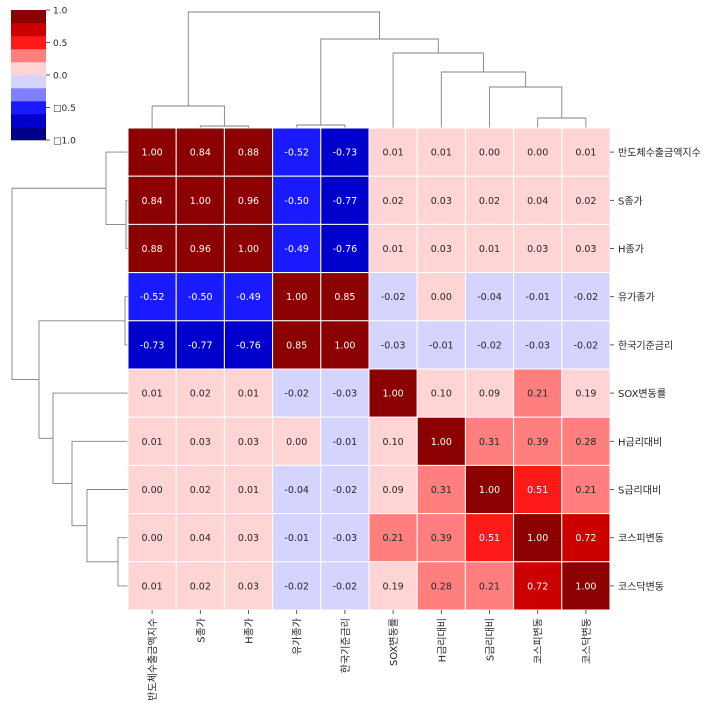 This screenshot has width=712, height=712. I want to click on cell-value-label: 0.51, so click(537, 490).